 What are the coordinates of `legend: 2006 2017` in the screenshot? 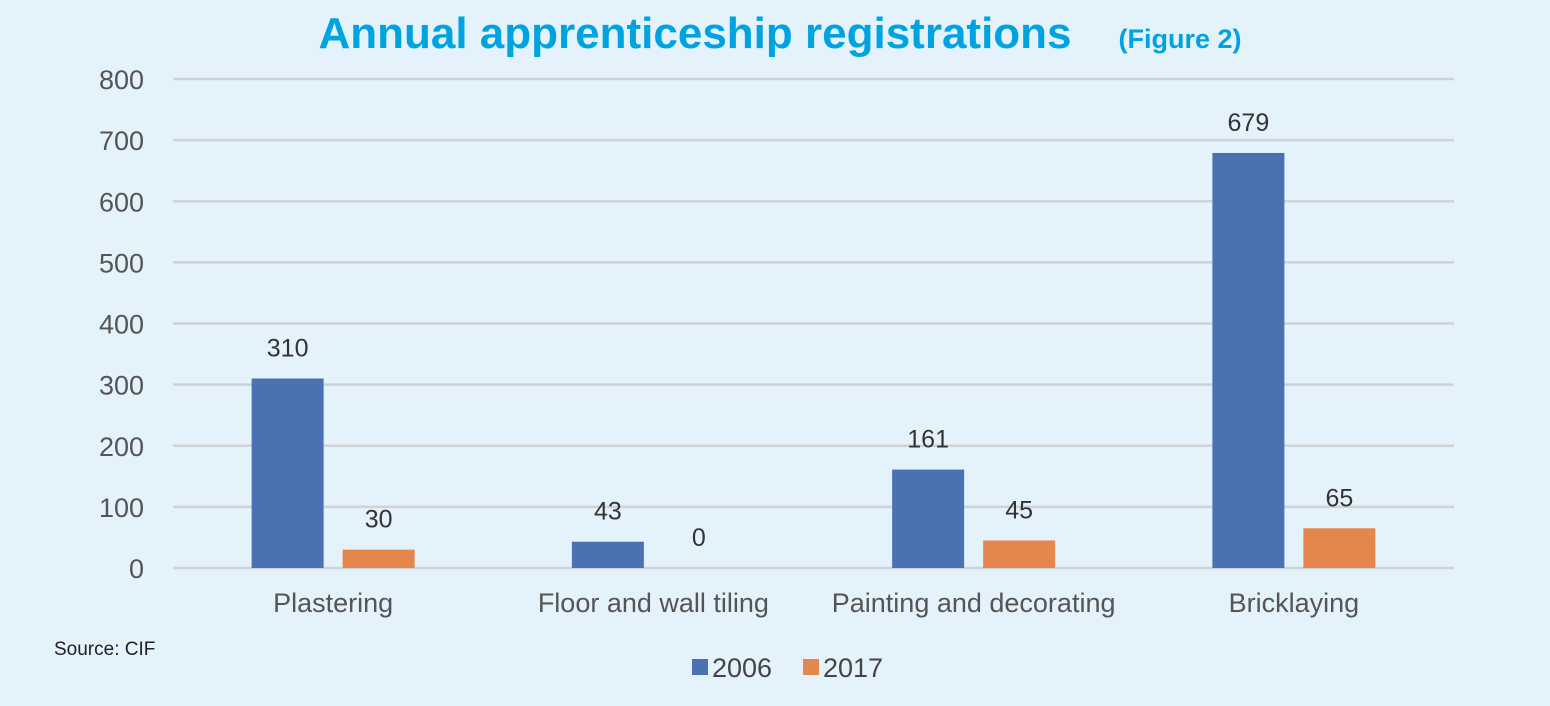 It's located at (787, 668).